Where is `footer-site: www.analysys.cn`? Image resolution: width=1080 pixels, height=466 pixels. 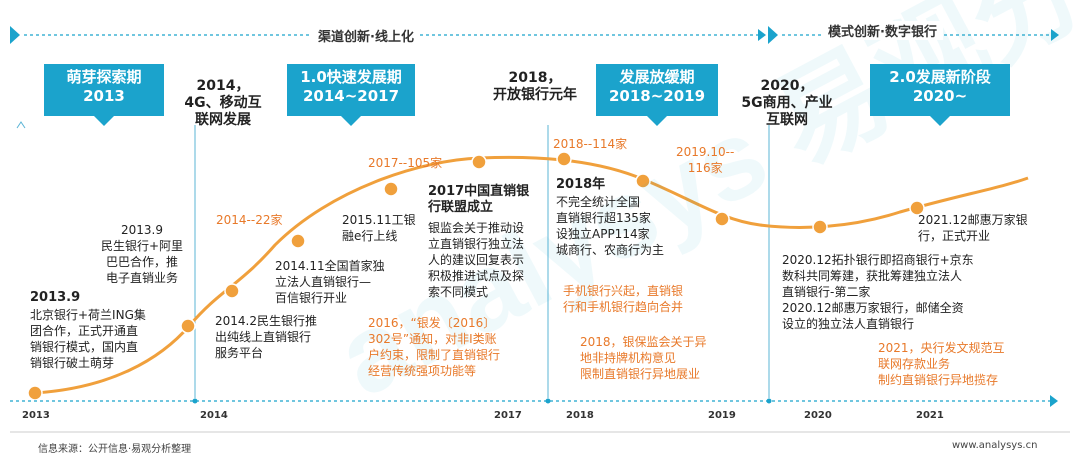
footer-site: www.analysys.cn is located at coordinates (995, 445).